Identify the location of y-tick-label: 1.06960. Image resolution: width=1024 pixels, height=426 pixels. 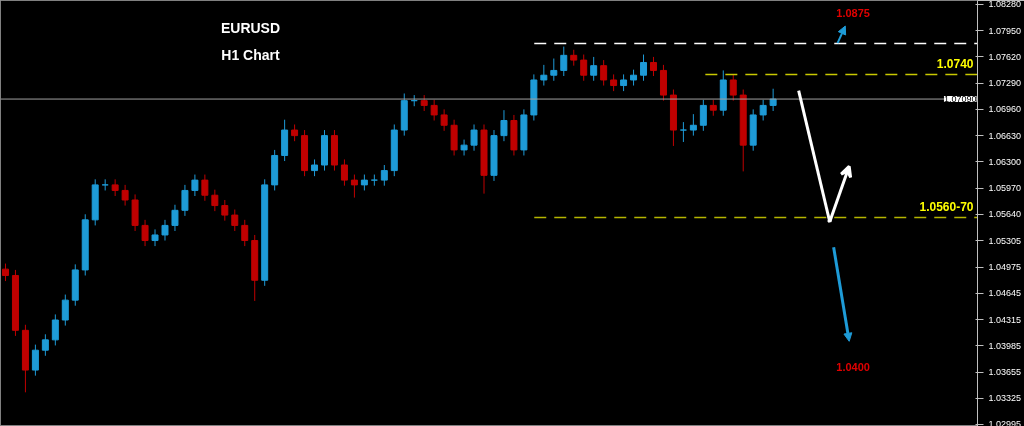
(1005, 109).